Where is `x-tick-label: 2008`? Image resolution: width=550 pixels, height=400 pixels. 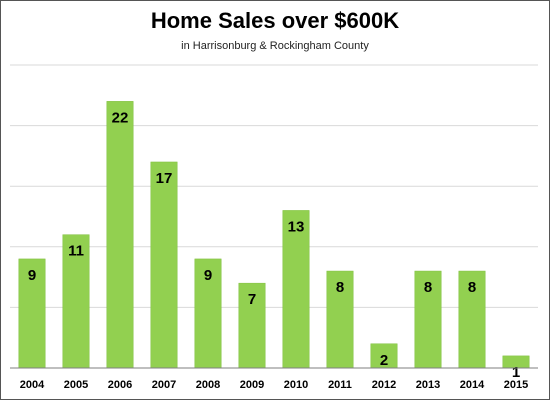
x-tick-label: 2008 is located at coordinates (208, 385).